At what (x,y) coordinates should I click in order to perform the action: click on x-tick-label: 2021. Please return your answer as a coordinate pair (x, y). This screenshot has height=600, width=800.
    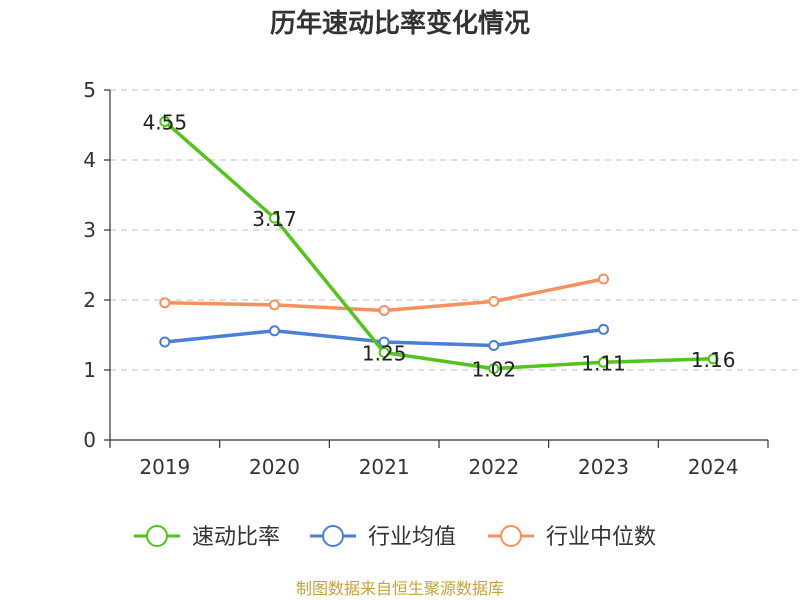
    Looking at the image, I should click on (384, 467).